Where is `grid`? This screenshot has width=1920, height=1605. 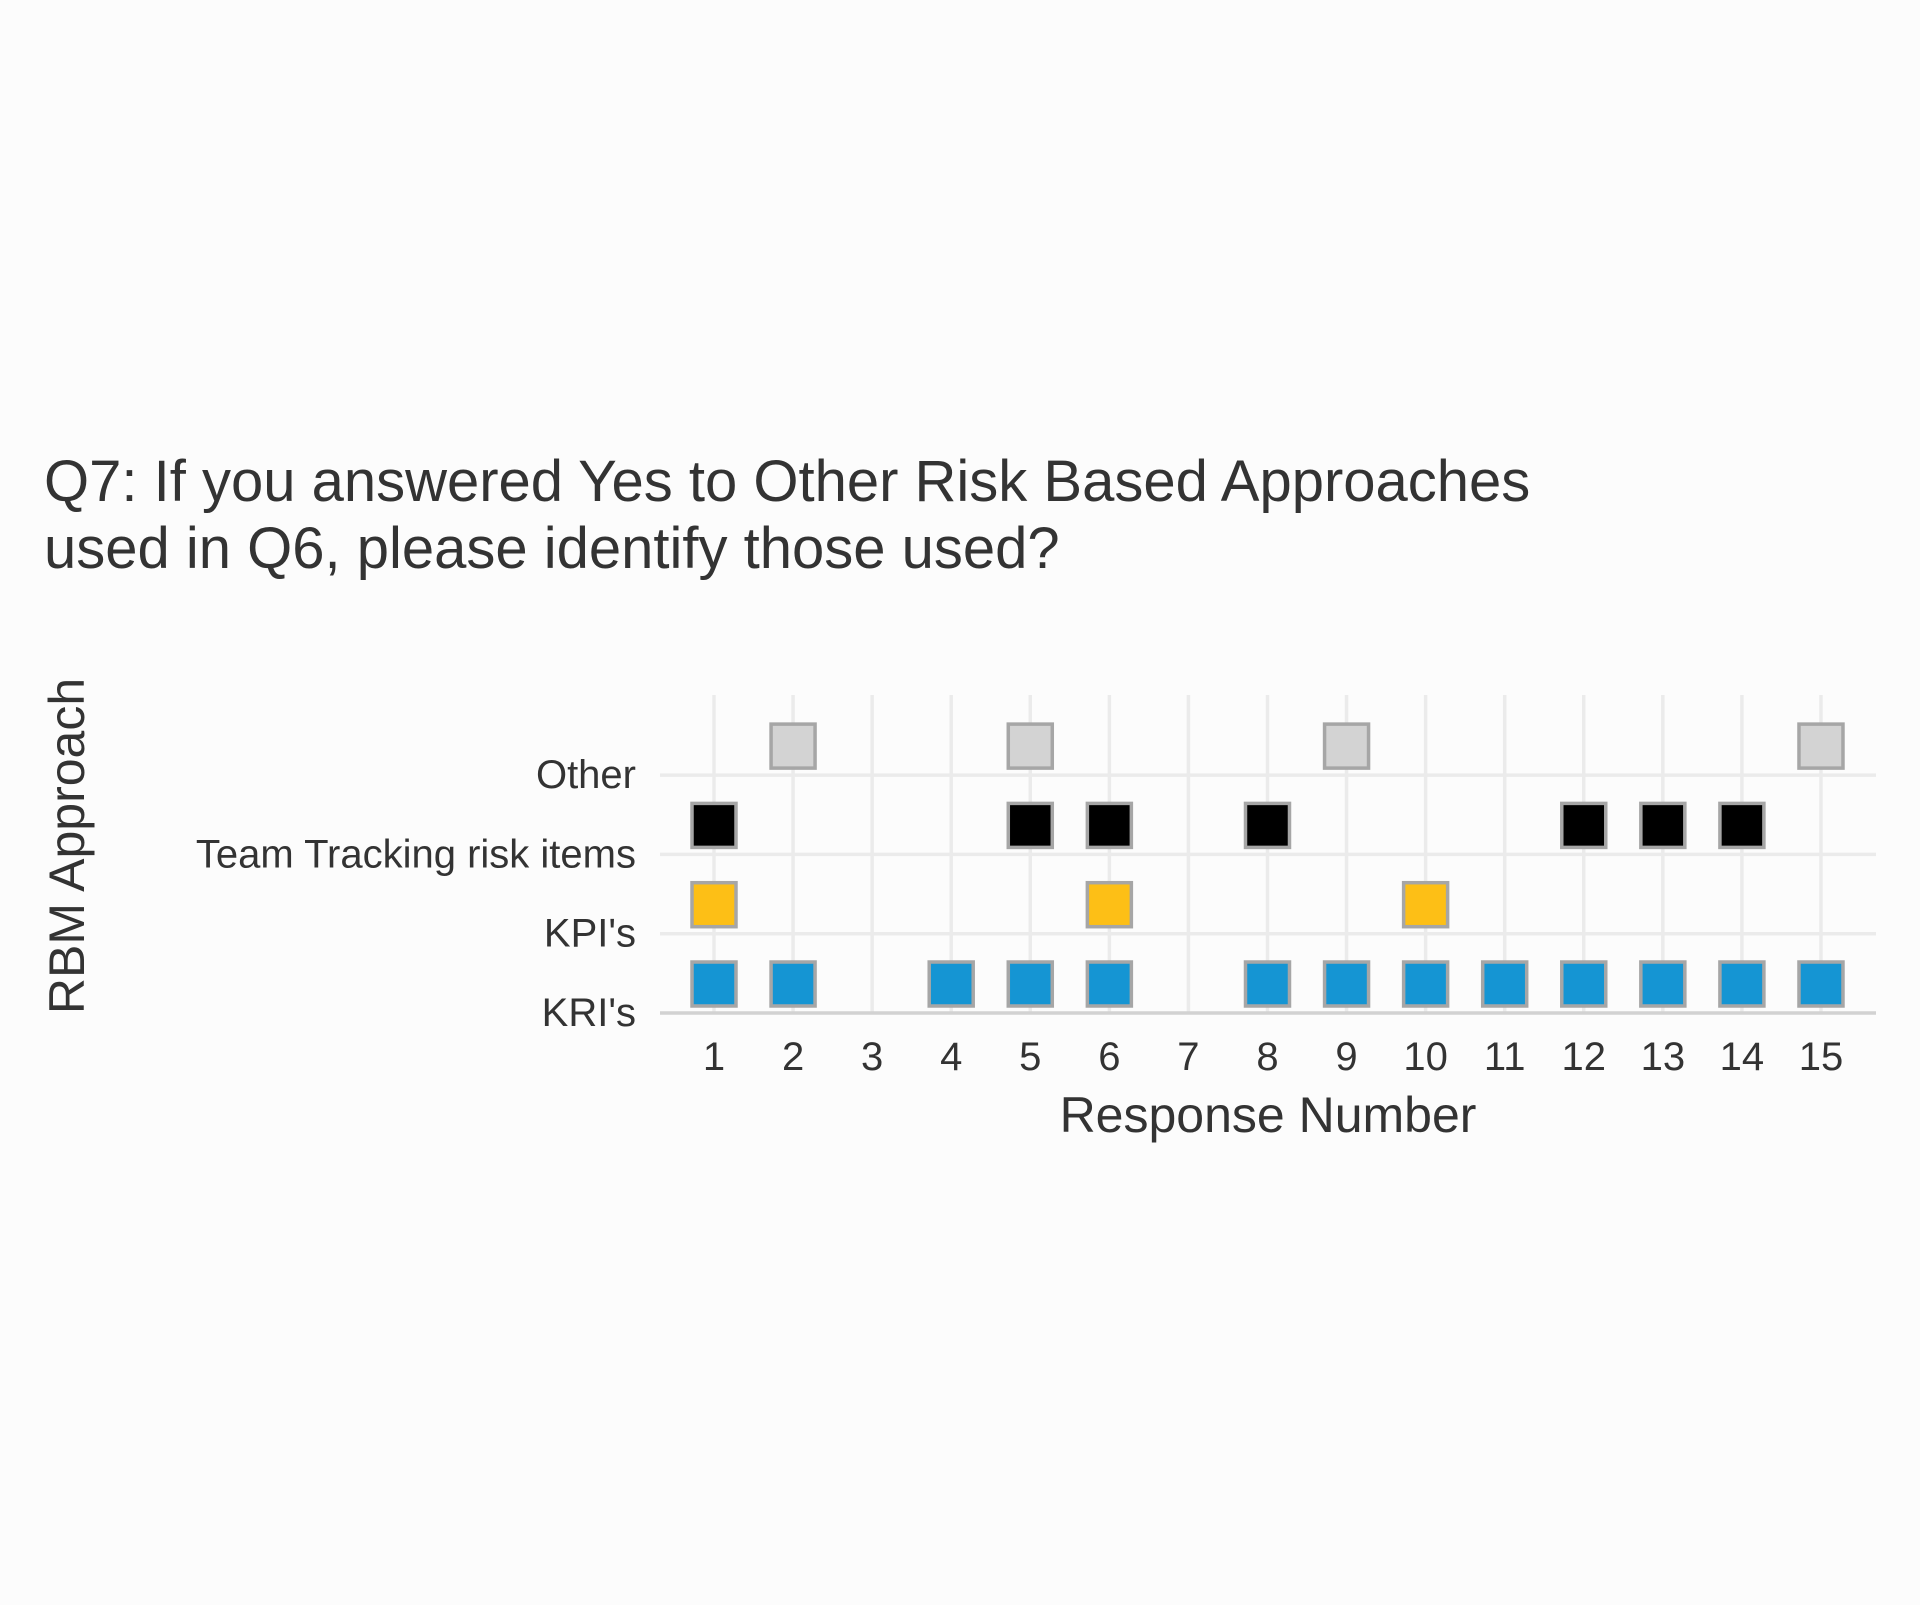 grid is located at coordinates (1268, 854).